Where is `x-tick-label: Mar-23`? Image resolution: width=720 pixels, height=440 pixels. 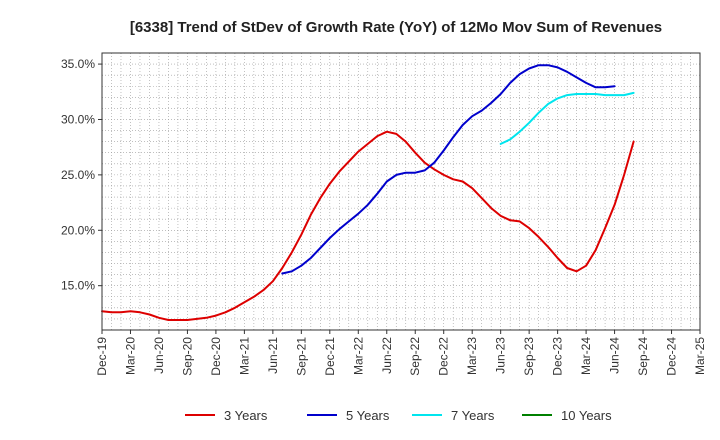
x-tick-label: Mar-23 is located at coordinates (472, 356).